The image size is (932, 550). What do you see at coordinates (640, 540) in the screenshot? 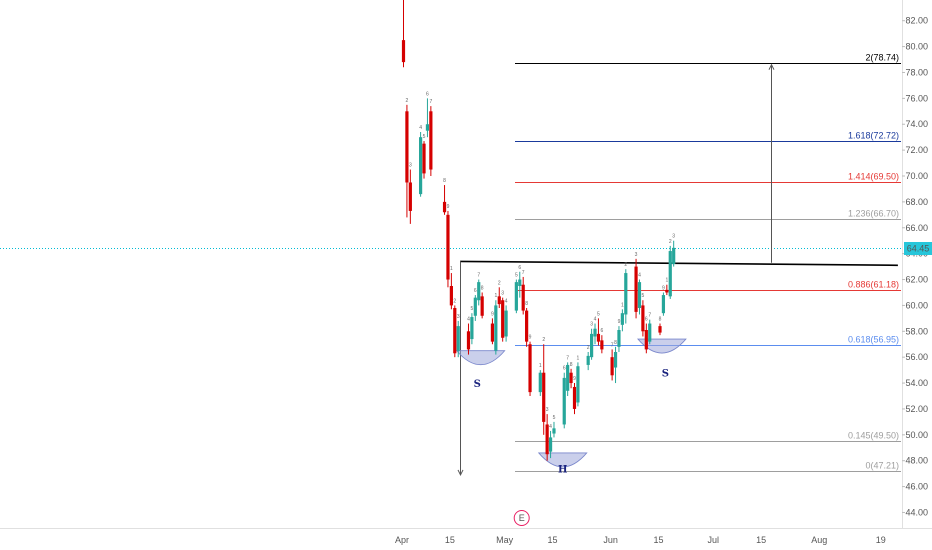
I see `time-axis: Apr 15 May 15 Jun 15 Jul 15 Aug 19` at bounding box center [640, 540].